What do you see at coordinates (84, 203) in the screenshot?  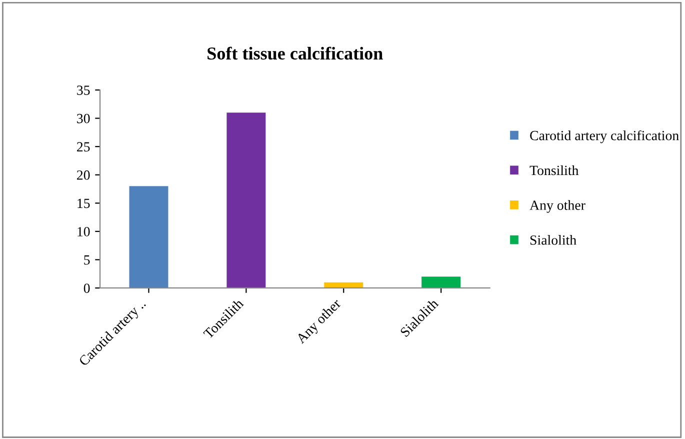 I see `y-tick-label: 15` at bounding box center [84, 203].